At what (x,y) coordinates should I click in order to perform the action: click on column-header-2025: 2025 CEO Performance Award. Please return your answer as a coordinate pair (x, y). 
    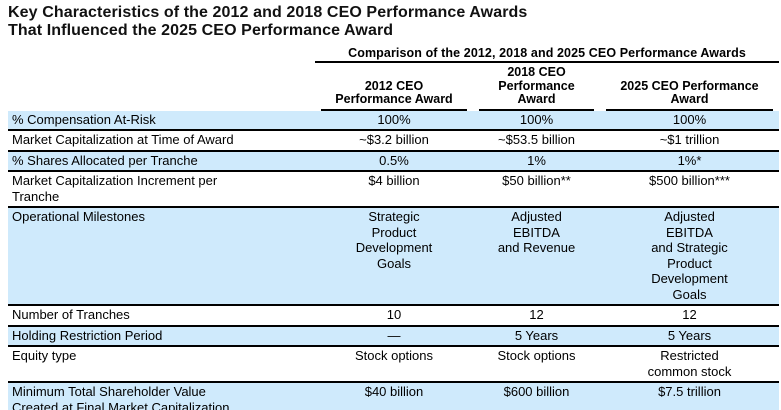
    Looking at the image, I should click on (689, 86).